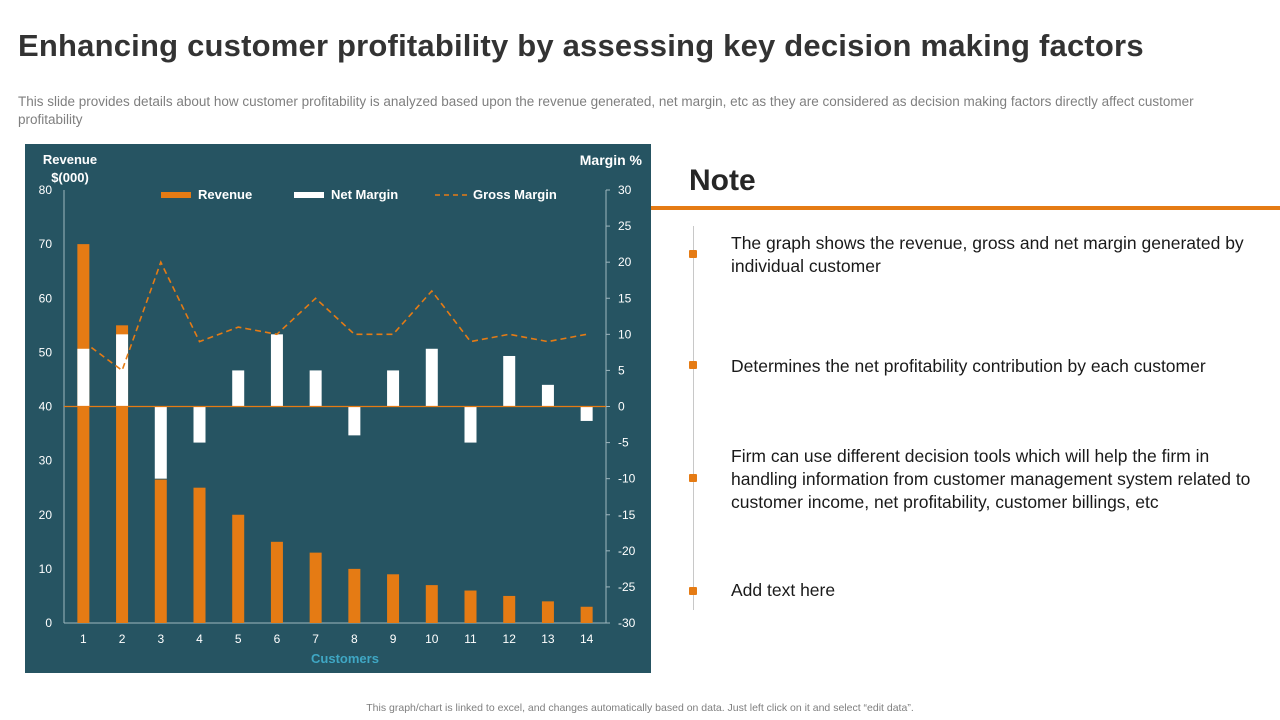 The height and width of the screenshot is (720, 1280). What do you see at coordinates (277, 639) in the screenshot?
I see `x-tick-label-6: 6` at bounding box center [277, 639].